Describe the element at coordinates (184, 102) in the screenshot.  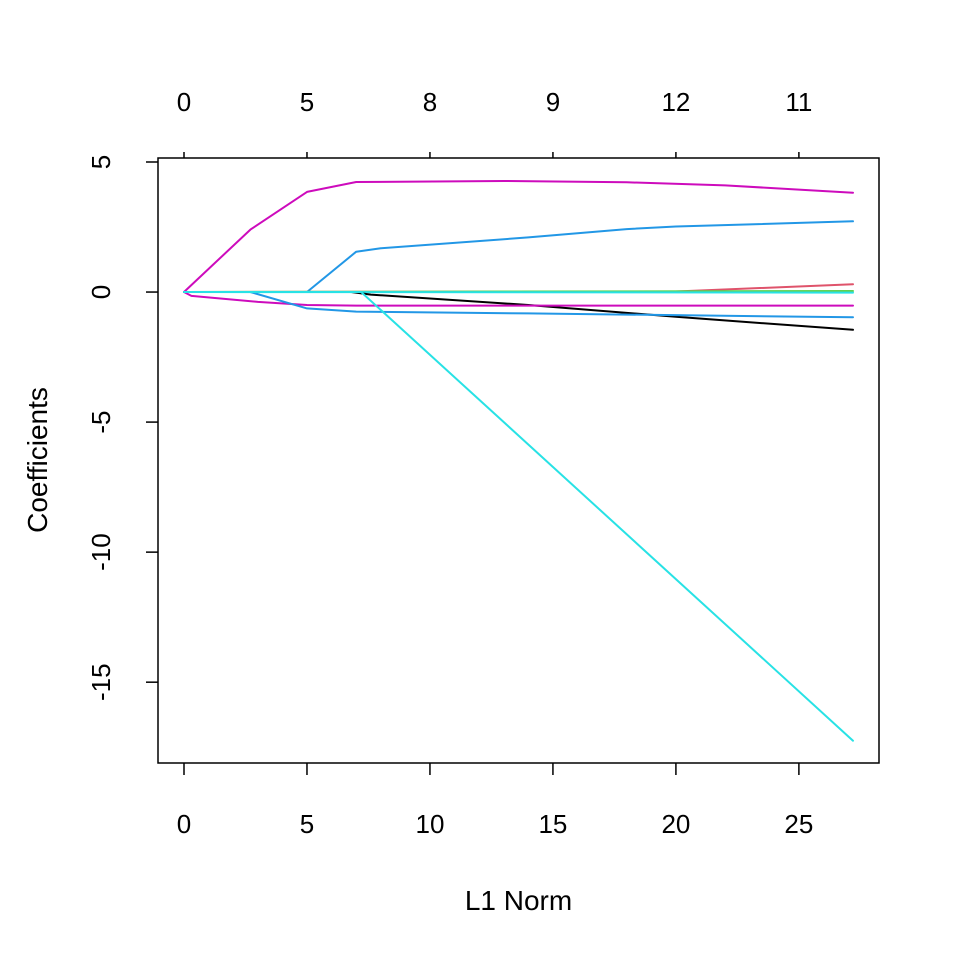
I see `top-tick-label: 0` at that location.